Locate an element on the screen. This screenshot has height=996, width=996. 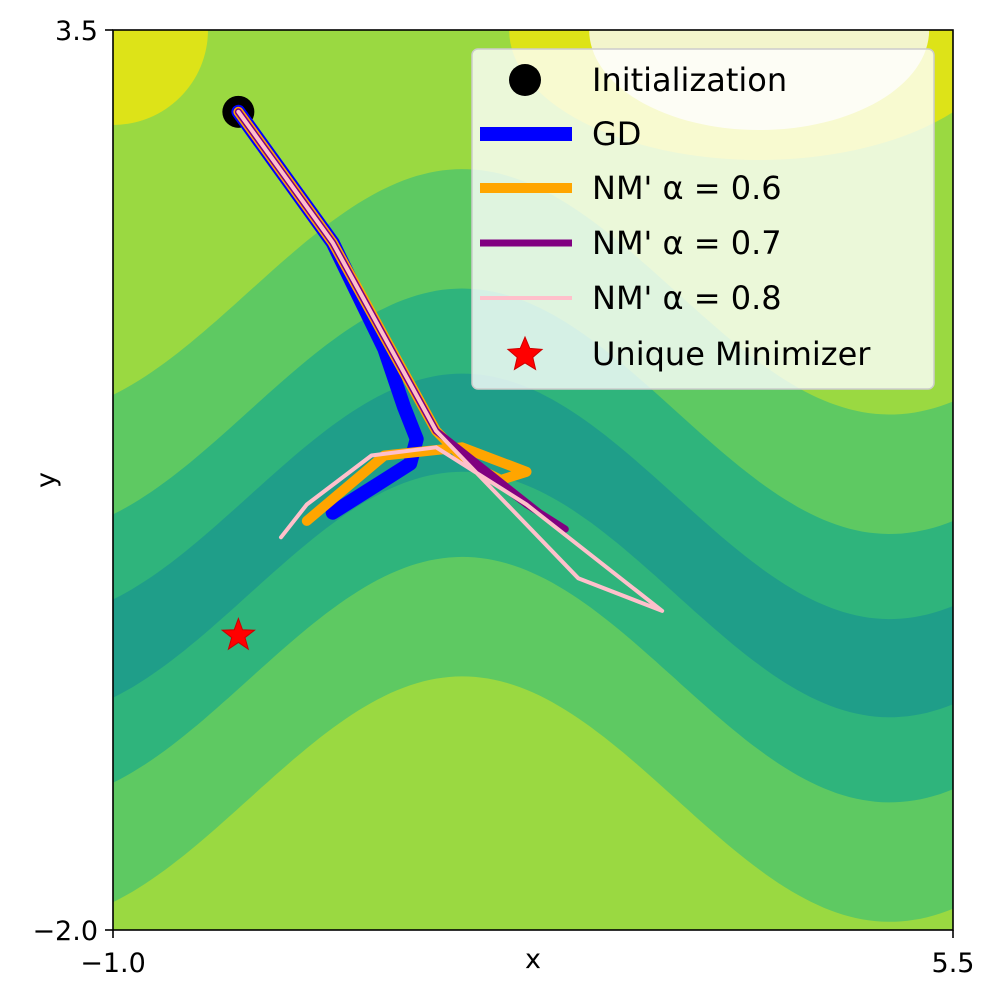
legend-minimizer-label: Unique Minimizer is located at coordinates (731, 354).